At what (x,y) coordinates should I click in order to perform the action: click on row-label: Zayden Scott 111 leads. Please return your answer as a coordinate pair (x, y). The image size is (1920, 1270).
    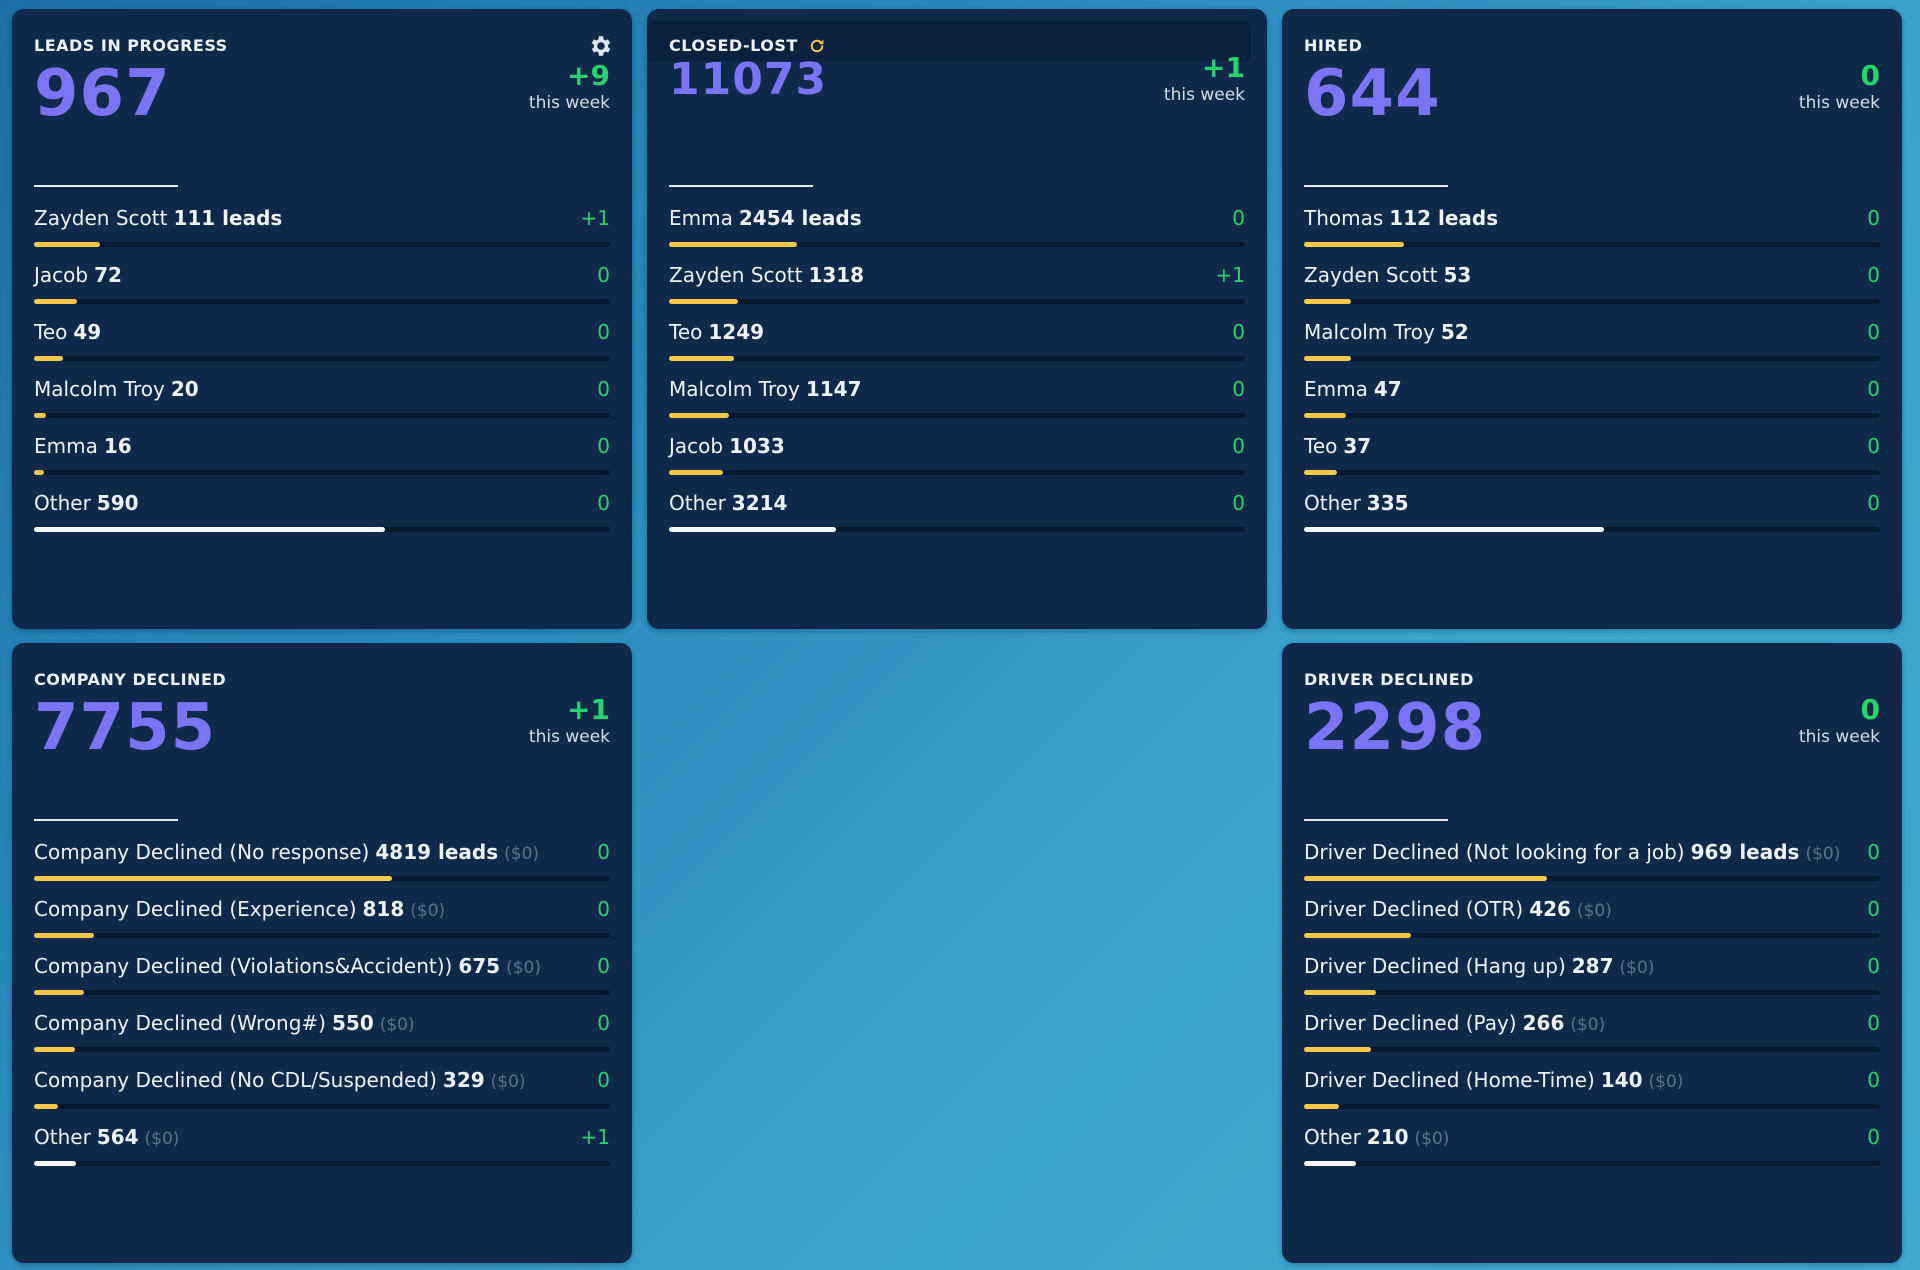
    Looking at the image, I should click on (322, 218).